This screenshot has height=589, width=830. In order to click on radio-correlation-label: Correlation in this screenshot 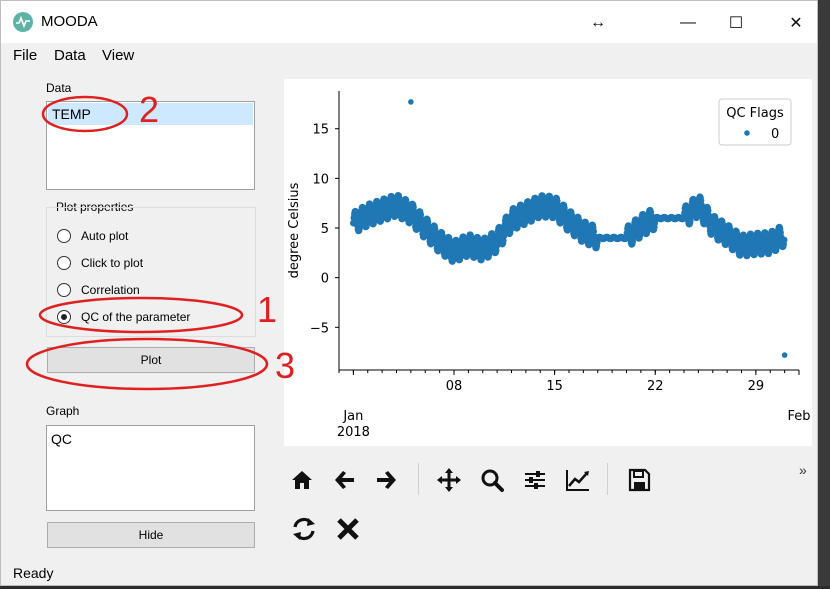, I will do `click(110, 290)`.